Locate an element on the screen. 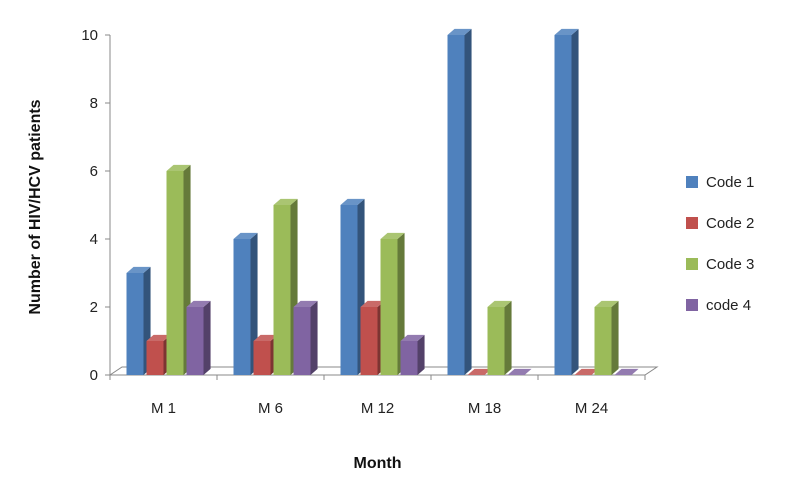 This screenshot has width=800, height=478. x-axis-title: Month is located at coordinates (378, 463).